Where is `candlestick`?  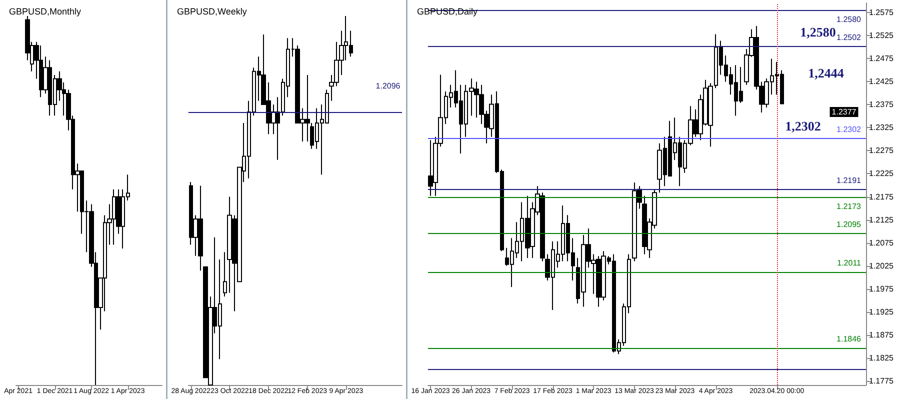
candlestick is located at coordinates (225, 274).